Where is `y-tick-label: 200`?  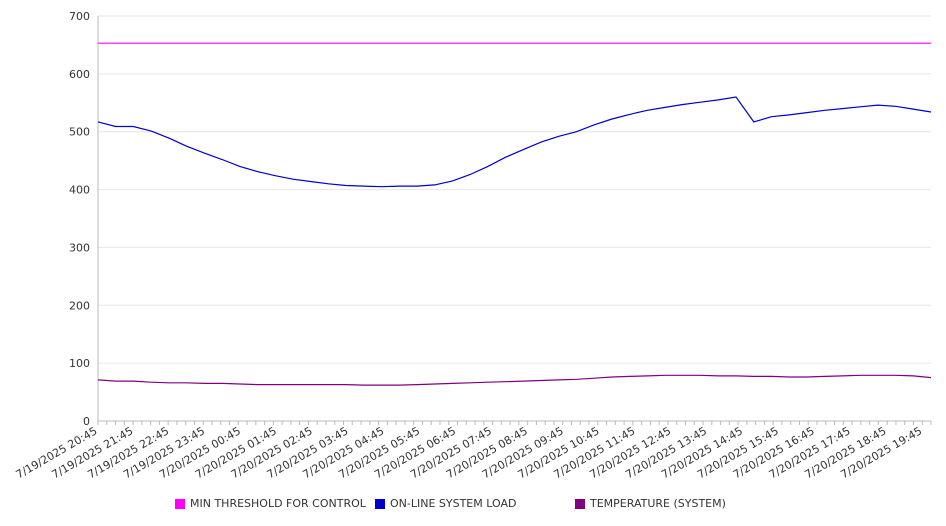 y-tick-label: 200 is located at coordinates (79, 305).